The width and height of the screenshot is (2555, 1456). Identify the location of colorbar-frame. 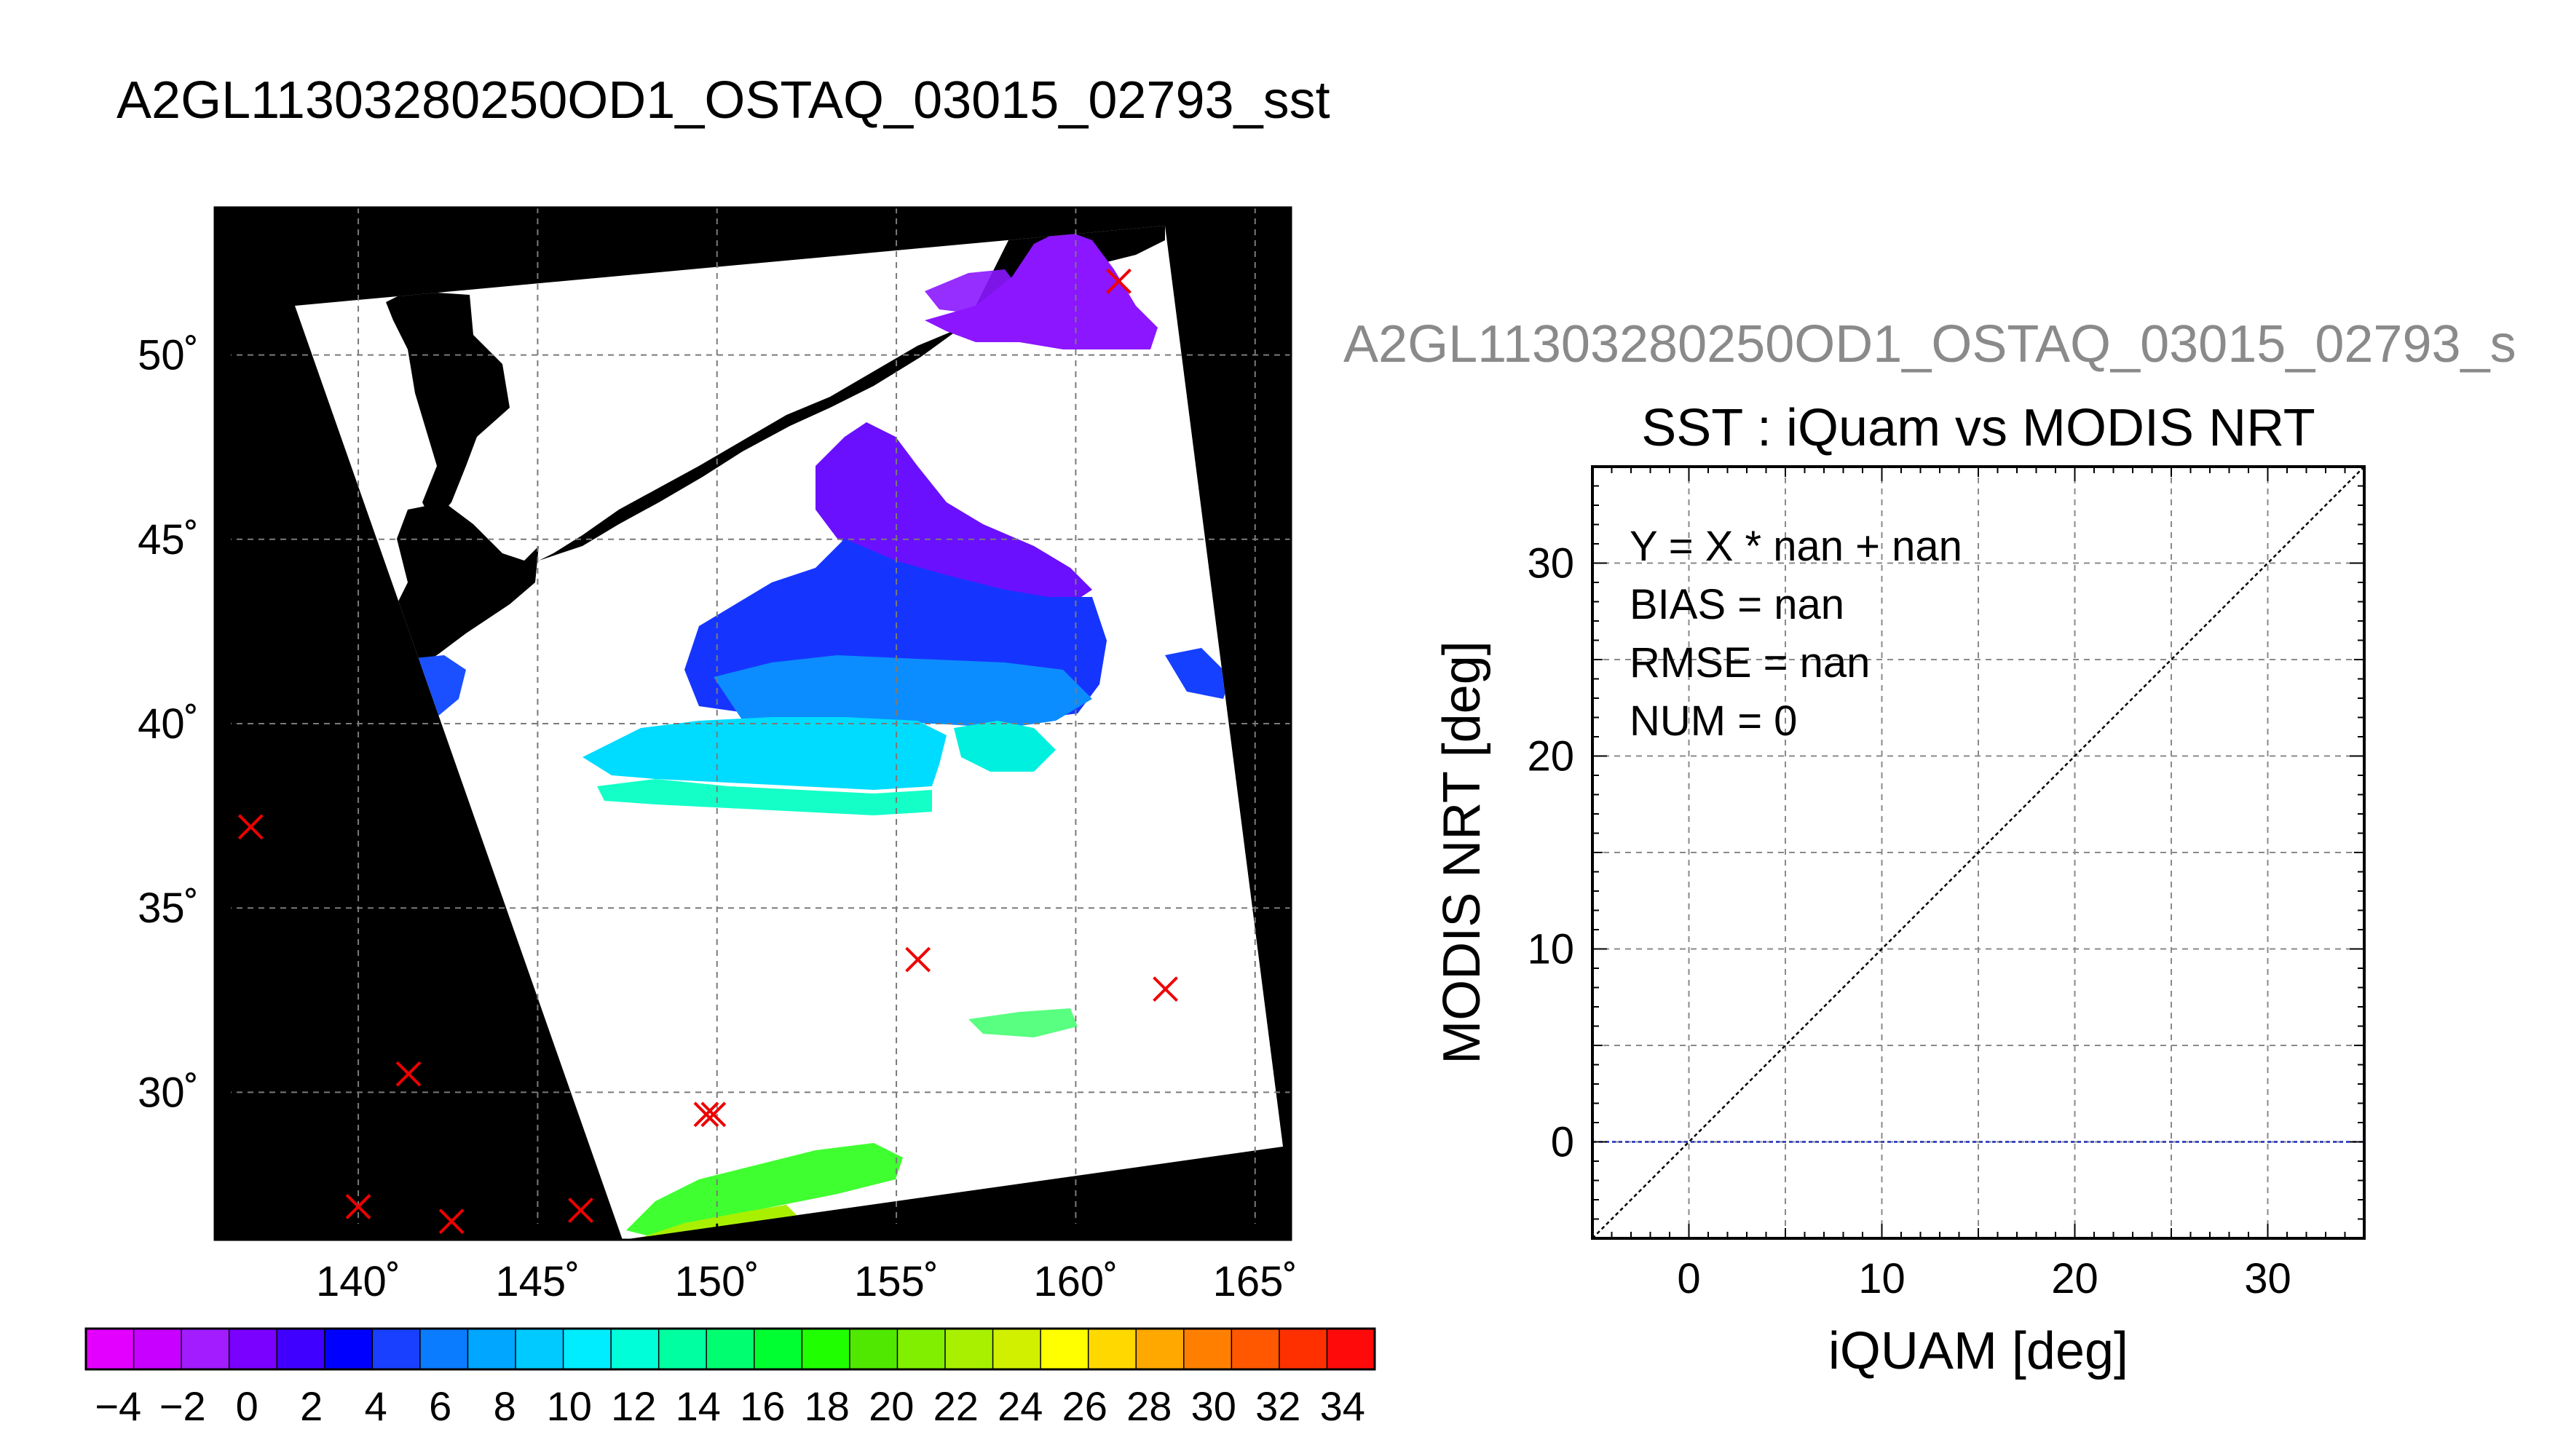
(730, 1349).